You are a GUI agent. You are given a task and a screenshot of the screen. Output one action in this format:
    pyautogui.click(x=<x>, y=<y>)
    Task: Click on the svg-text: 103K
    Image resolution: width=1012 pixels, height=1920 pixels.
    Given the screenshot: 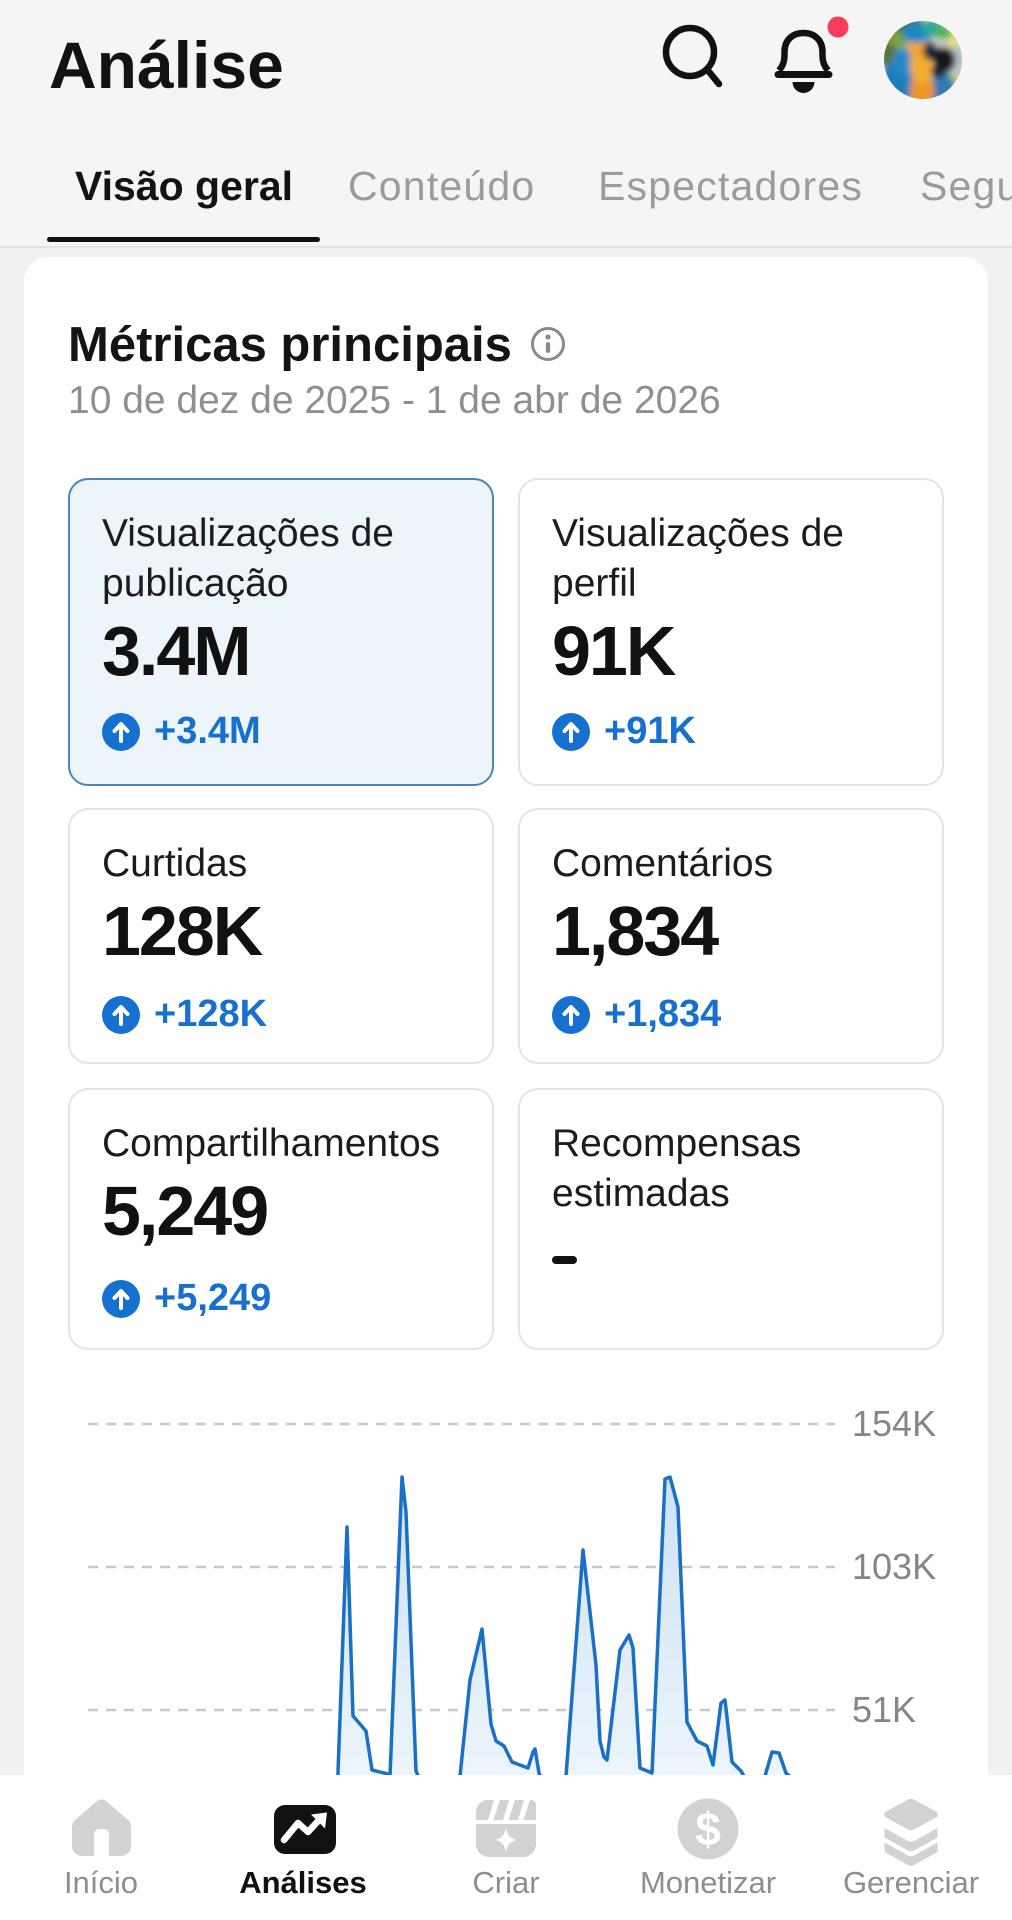 What is the action you would take?
    pyautogui.click(x=894, y=1566)
    